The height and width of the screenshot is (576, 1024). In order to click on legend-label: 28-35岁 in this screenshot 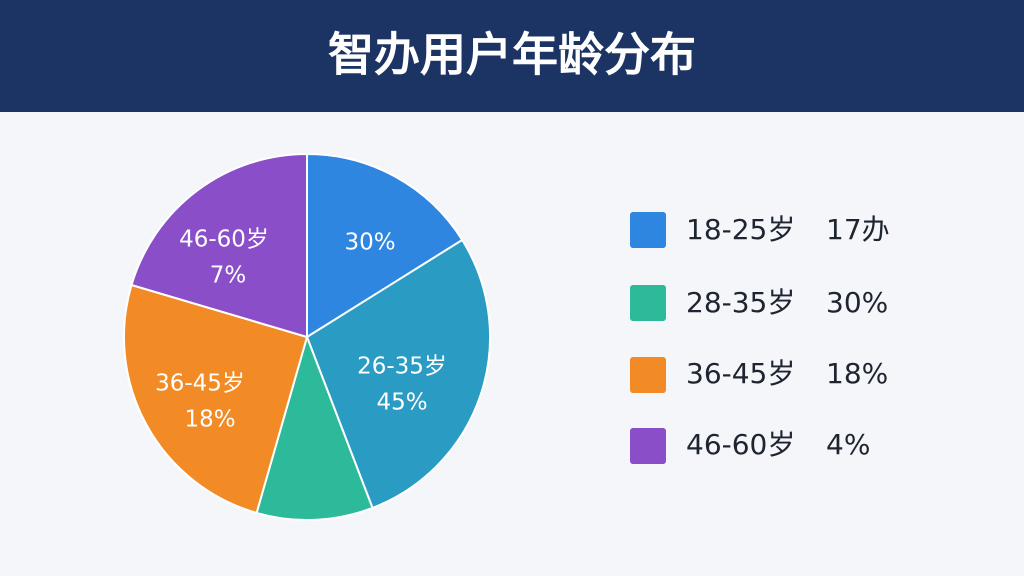, I will do `click(740, 302)`.